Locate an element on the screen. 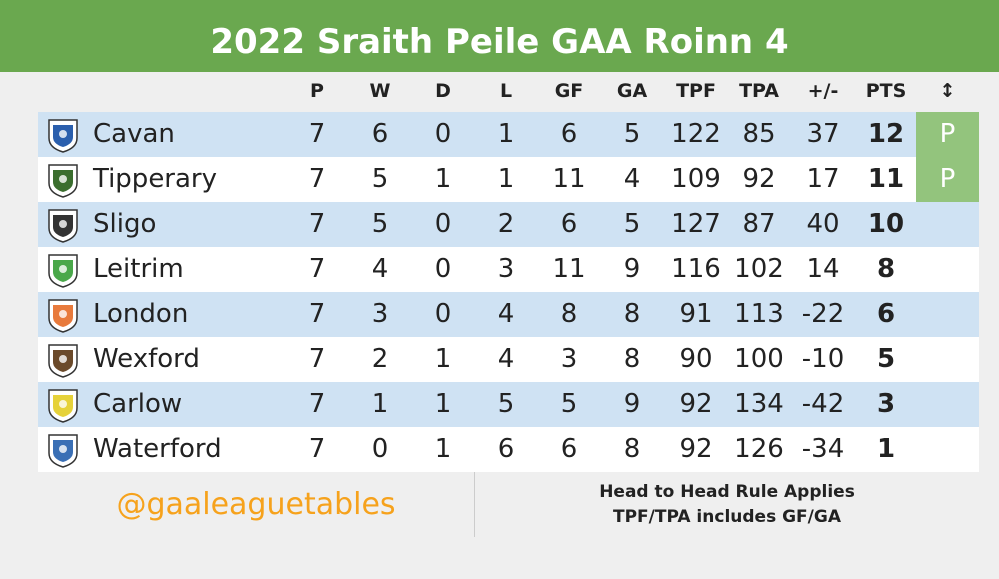  cell-l: 4 is located at coordinates (506, 359).